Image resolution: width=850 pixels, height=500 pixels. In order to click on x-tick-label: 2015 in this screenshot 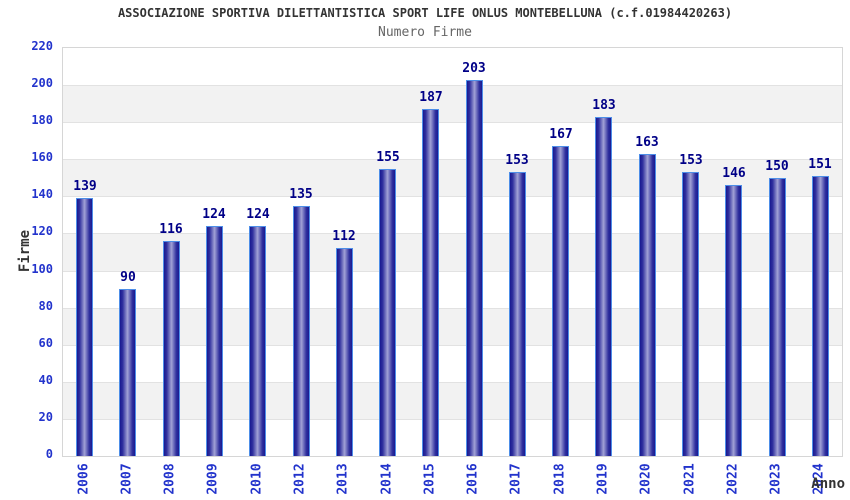, I will do `click(430, 479)`.